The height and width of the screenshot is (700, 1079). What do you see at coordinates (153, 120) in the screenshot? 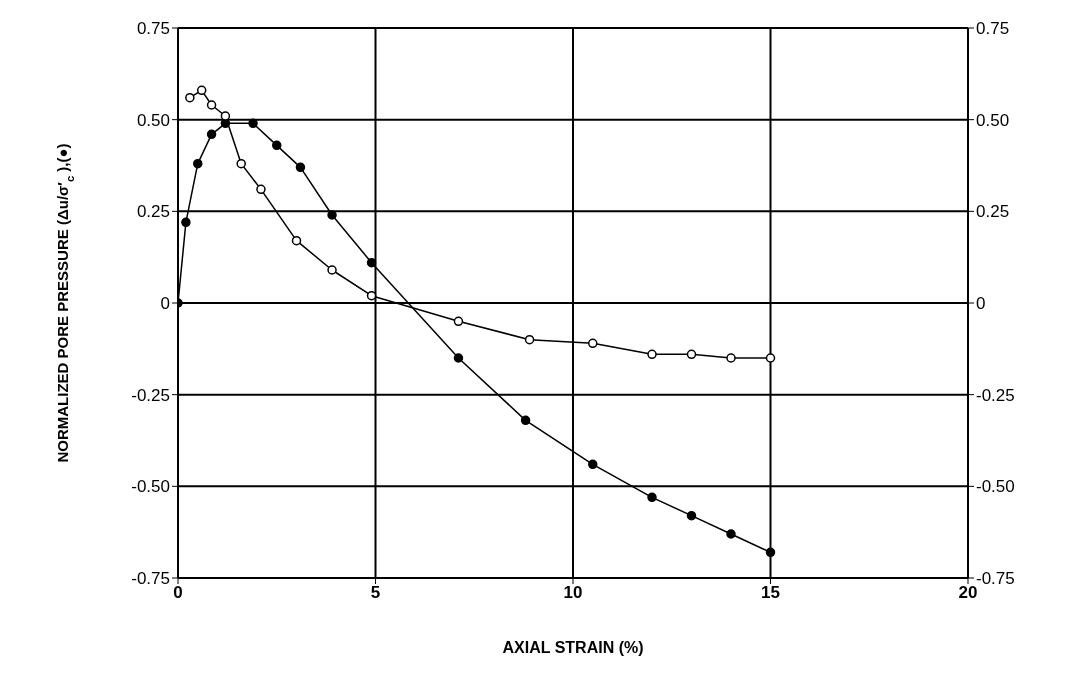
I see `y-tick-label: 0.50` at bounding box center [153, 120].